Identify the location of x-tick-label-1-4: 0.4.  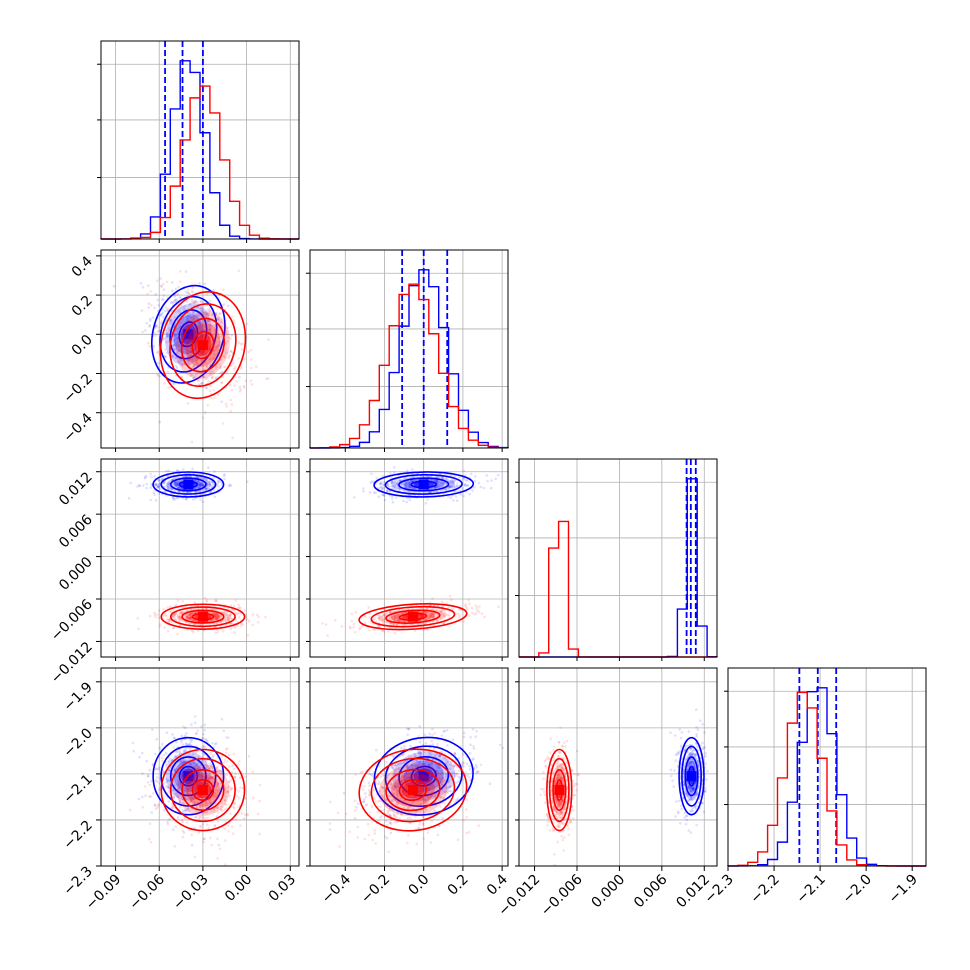
(497, 884).